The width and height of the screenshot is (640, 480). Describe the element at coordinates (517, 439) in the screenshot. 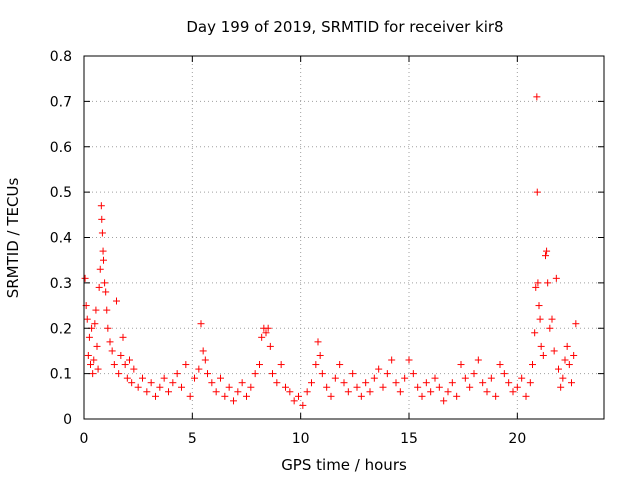

I see `x-tick-label: 20` at that location.